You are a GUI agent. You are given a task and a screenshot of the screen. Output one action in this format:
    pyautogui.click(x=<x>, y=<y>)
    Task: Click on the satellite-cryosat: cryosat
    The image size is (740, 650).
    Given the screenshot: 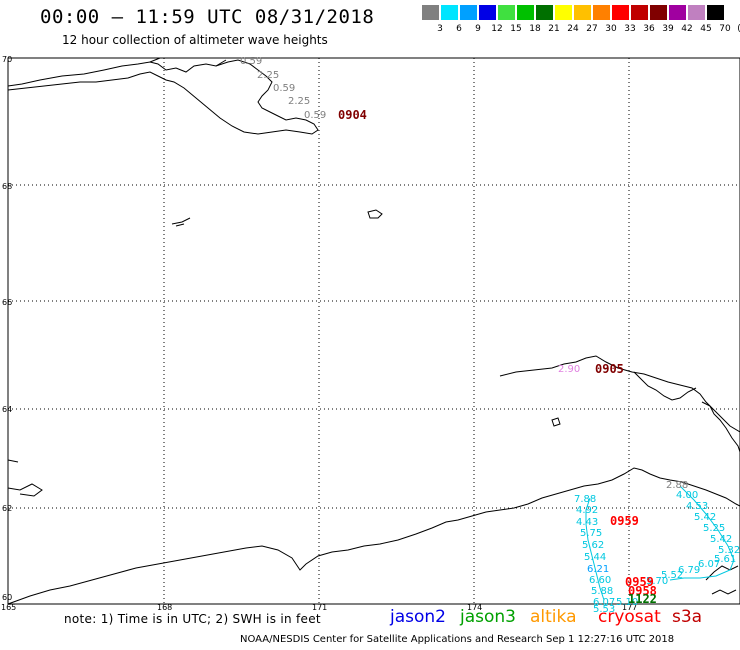 What is the action you would take?
    pyautogui.click(x=629, y=617)
    